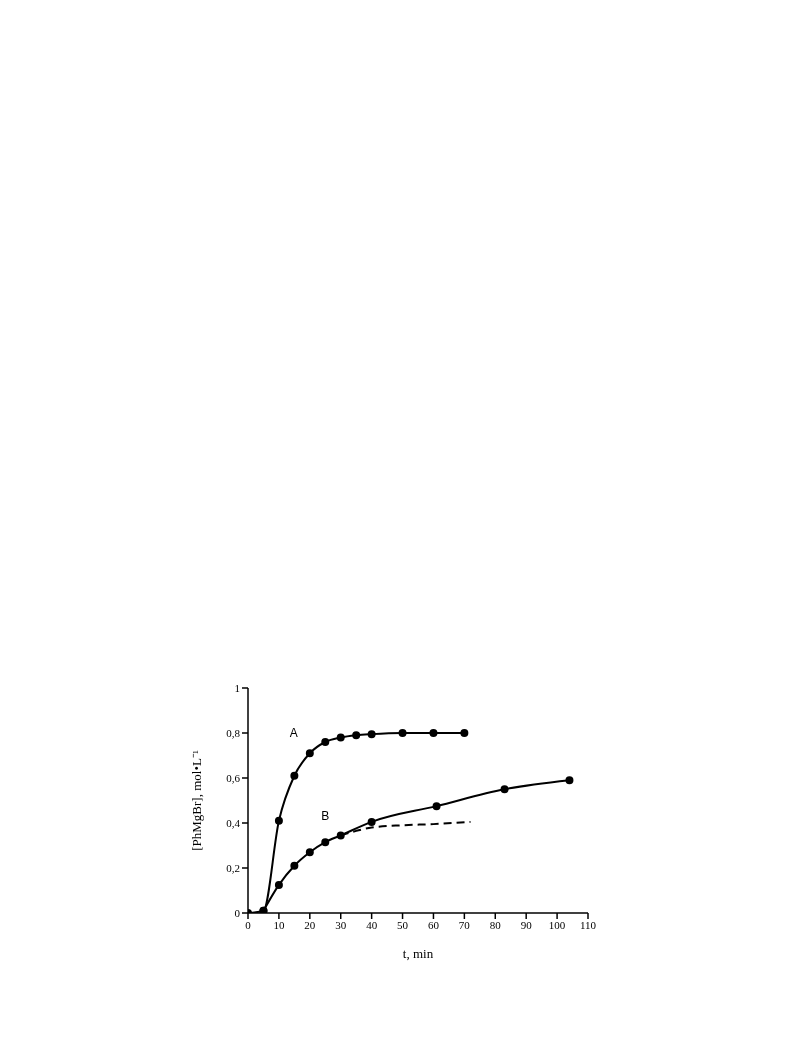  What do you see at coordinates (233, 867) in the screenshot?
I see `y-tick-label: 0,2` at bounding box center [233, 867].